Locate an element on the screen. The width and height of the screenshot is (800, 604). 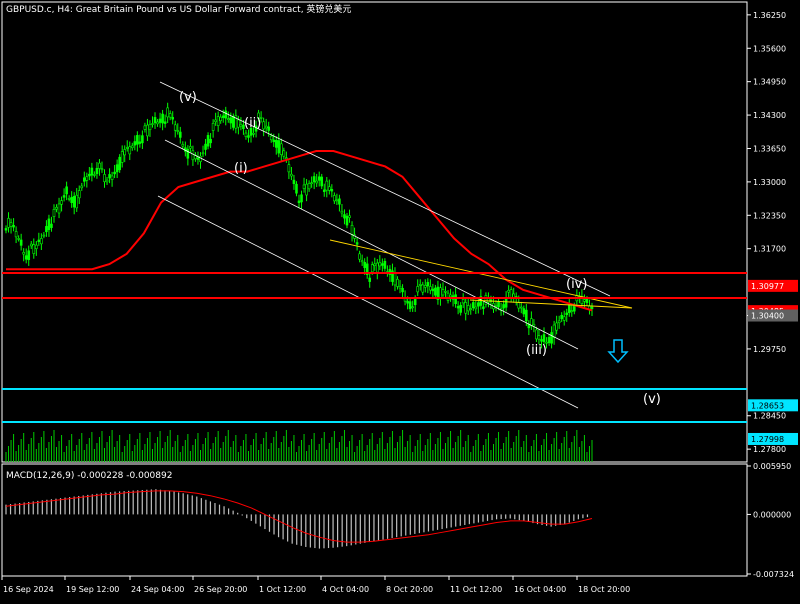
macd-tick-label: -0.007324 is located at coordinates (773, 574).